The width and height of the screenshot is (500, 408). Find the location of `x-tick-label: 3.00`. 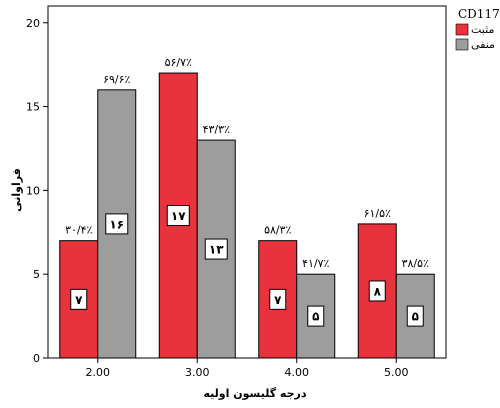

x-tick-label: 3.00 is located at coordinates (197, 372).